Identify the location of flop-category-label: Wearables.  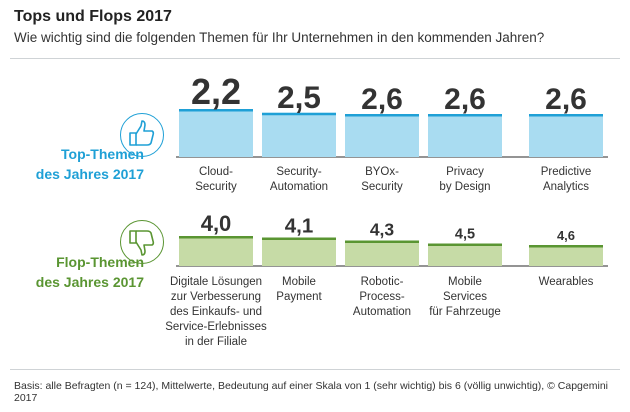
(566, 282).